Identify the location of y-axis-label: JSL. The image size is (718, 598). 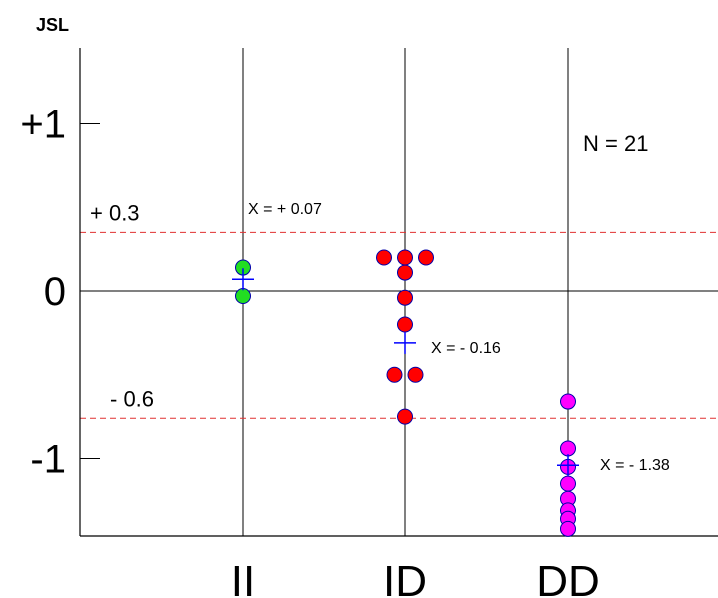
(52, 25).